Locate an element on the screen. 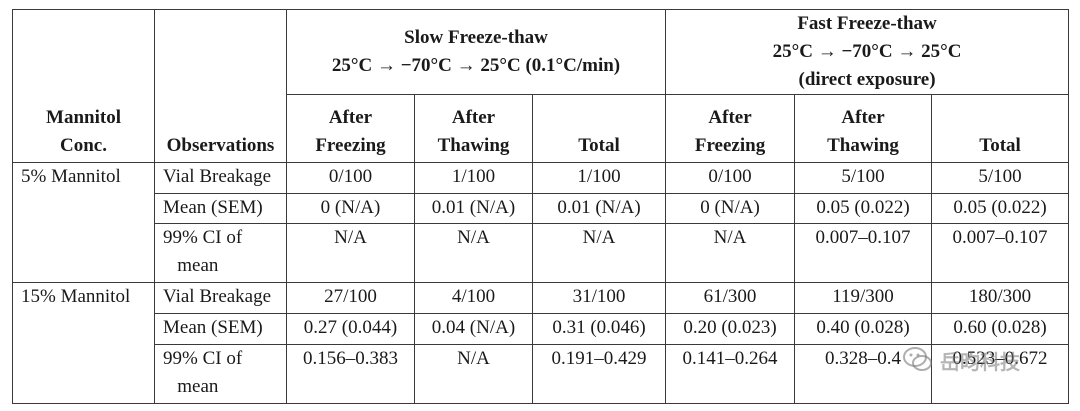 The height and width of the screenshot is (411, 1080). mannitol-conc-cell: 15% Mannitol is located at coordinates (83, 343).